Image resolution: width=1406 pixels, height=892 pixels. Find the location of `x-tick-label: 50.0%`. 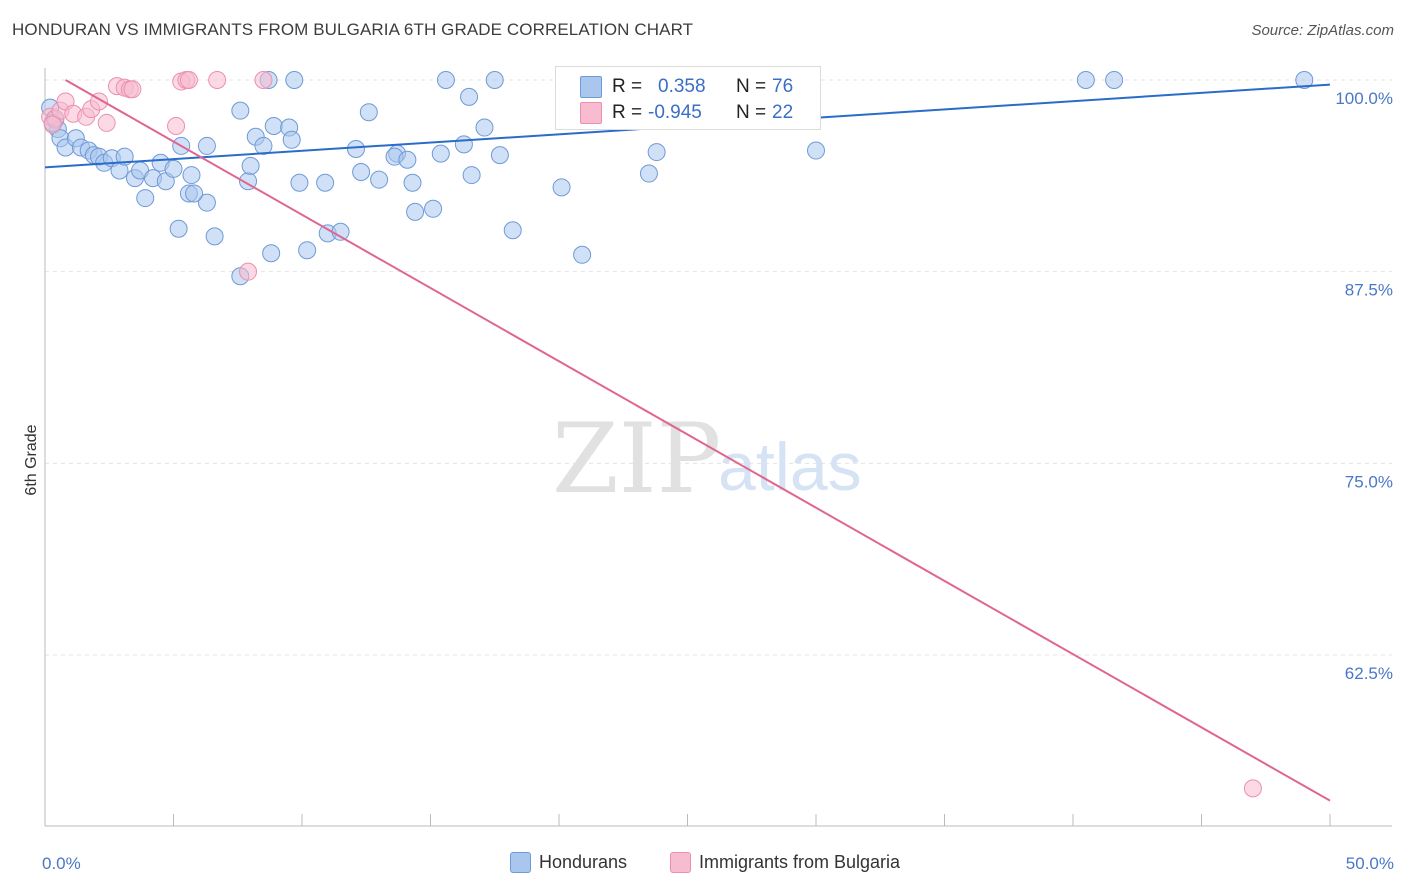

x-tick-label: 50.0% is located at coordinates (1370, 863).